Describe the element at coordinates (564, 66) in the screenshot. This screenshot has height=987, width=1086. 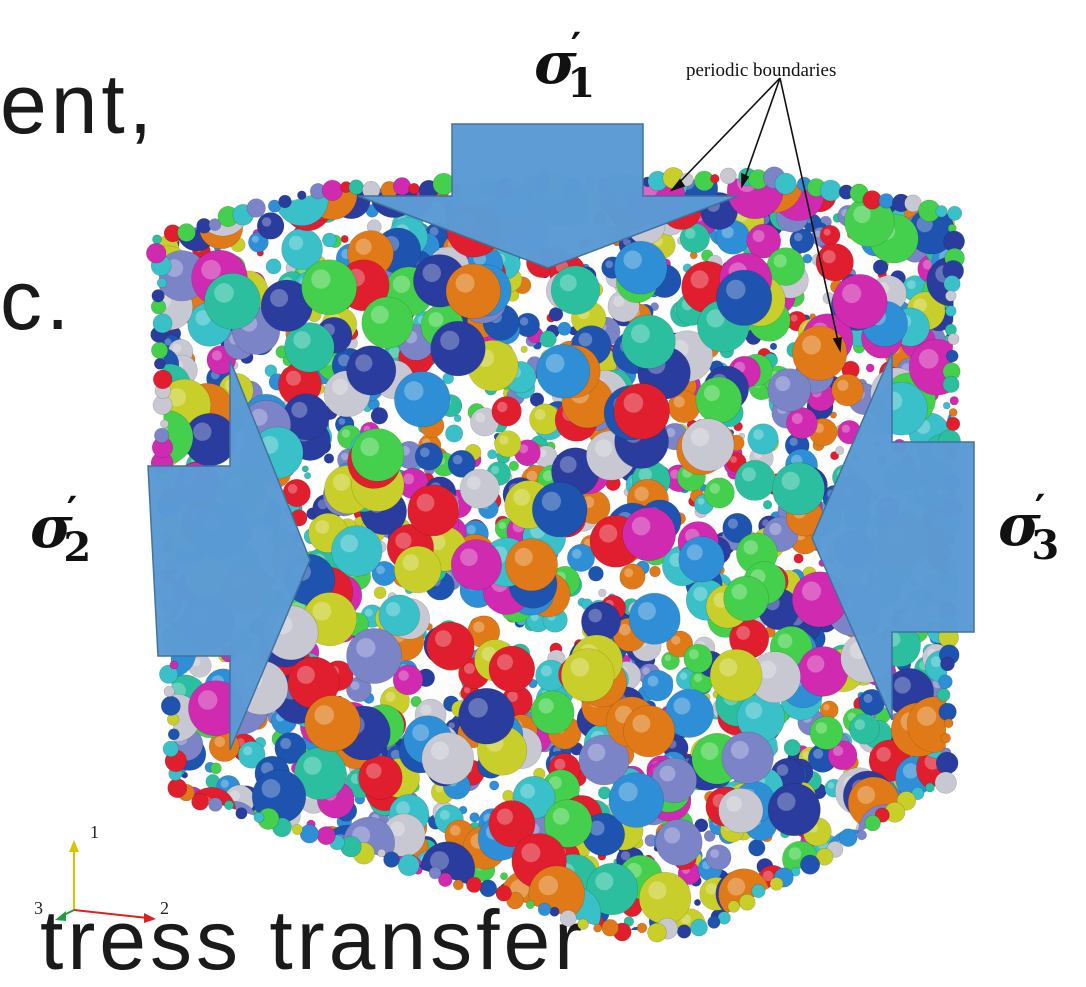
I see `stress-label-sigma1: σ′1` at that location.